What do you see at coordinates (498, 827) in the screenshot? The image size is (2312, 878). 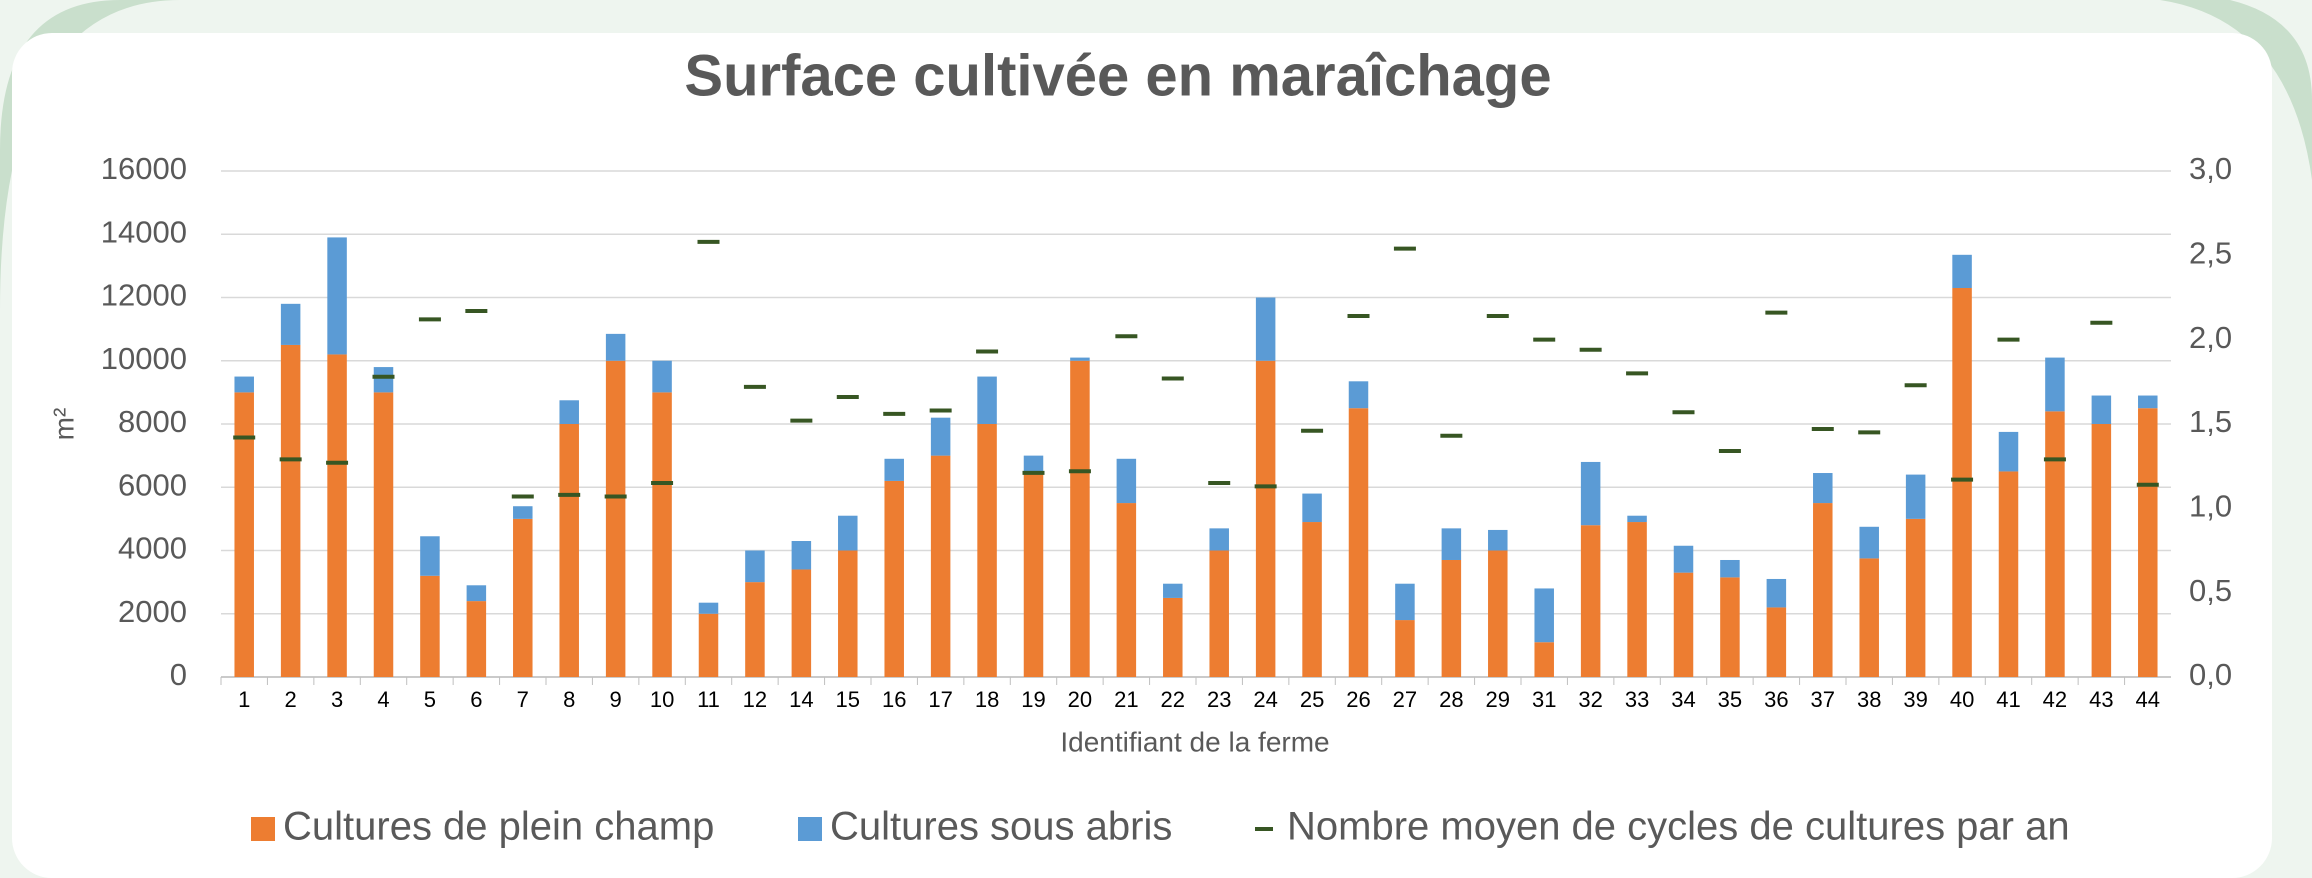 I see `legend-label: Cultures de plein champ` at bounding box center [498, 827].